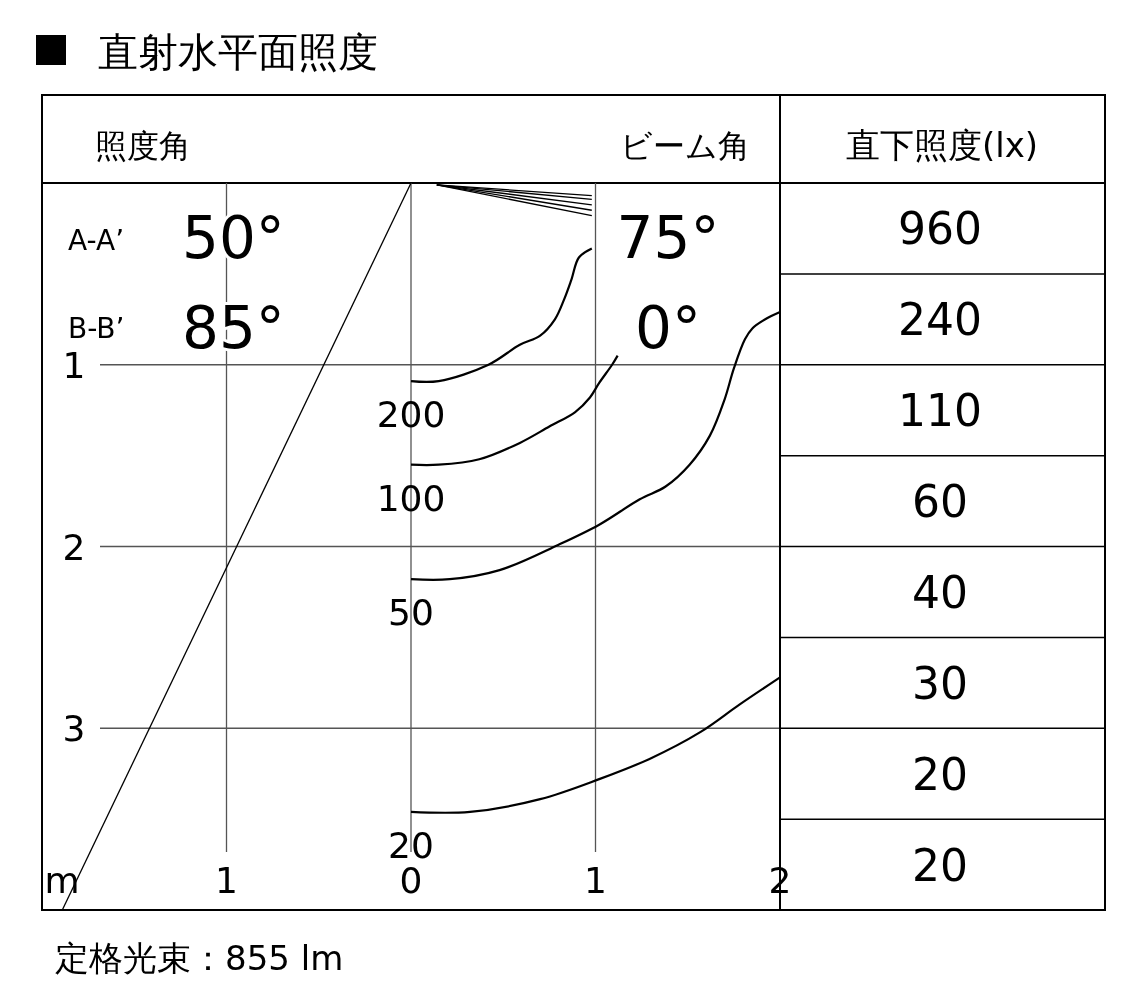 The height and width of the screenshot is (999, 1126). I want to click on y-tick-label: 3, so click(74, 729).